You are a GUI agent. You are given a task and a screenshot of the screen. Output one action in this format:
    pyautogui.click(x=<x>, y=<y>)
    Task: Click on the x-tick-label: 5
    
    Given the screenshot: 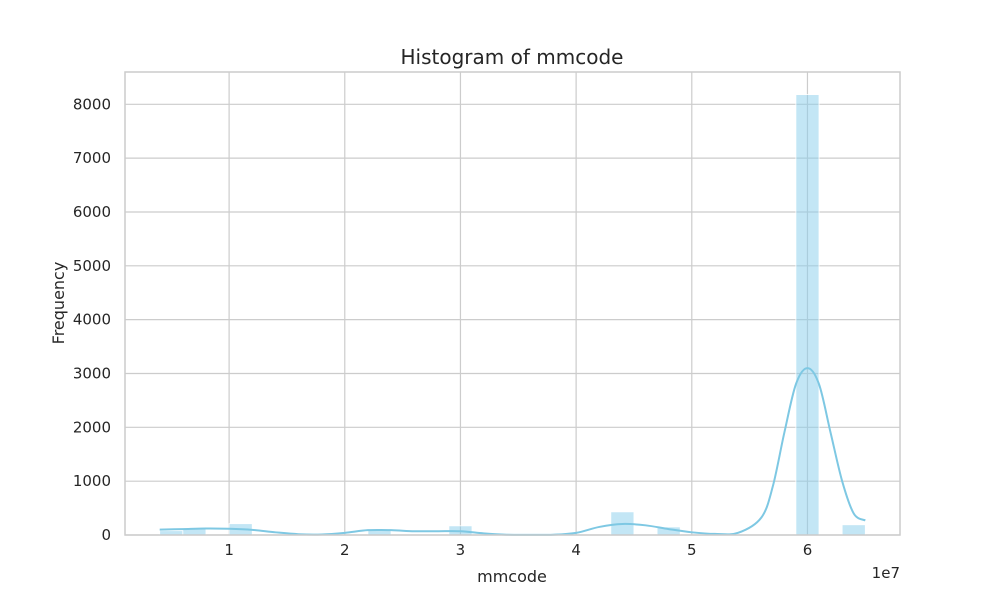 What is the action you would take?
    pyautogui.click(x=692, y=550)
    